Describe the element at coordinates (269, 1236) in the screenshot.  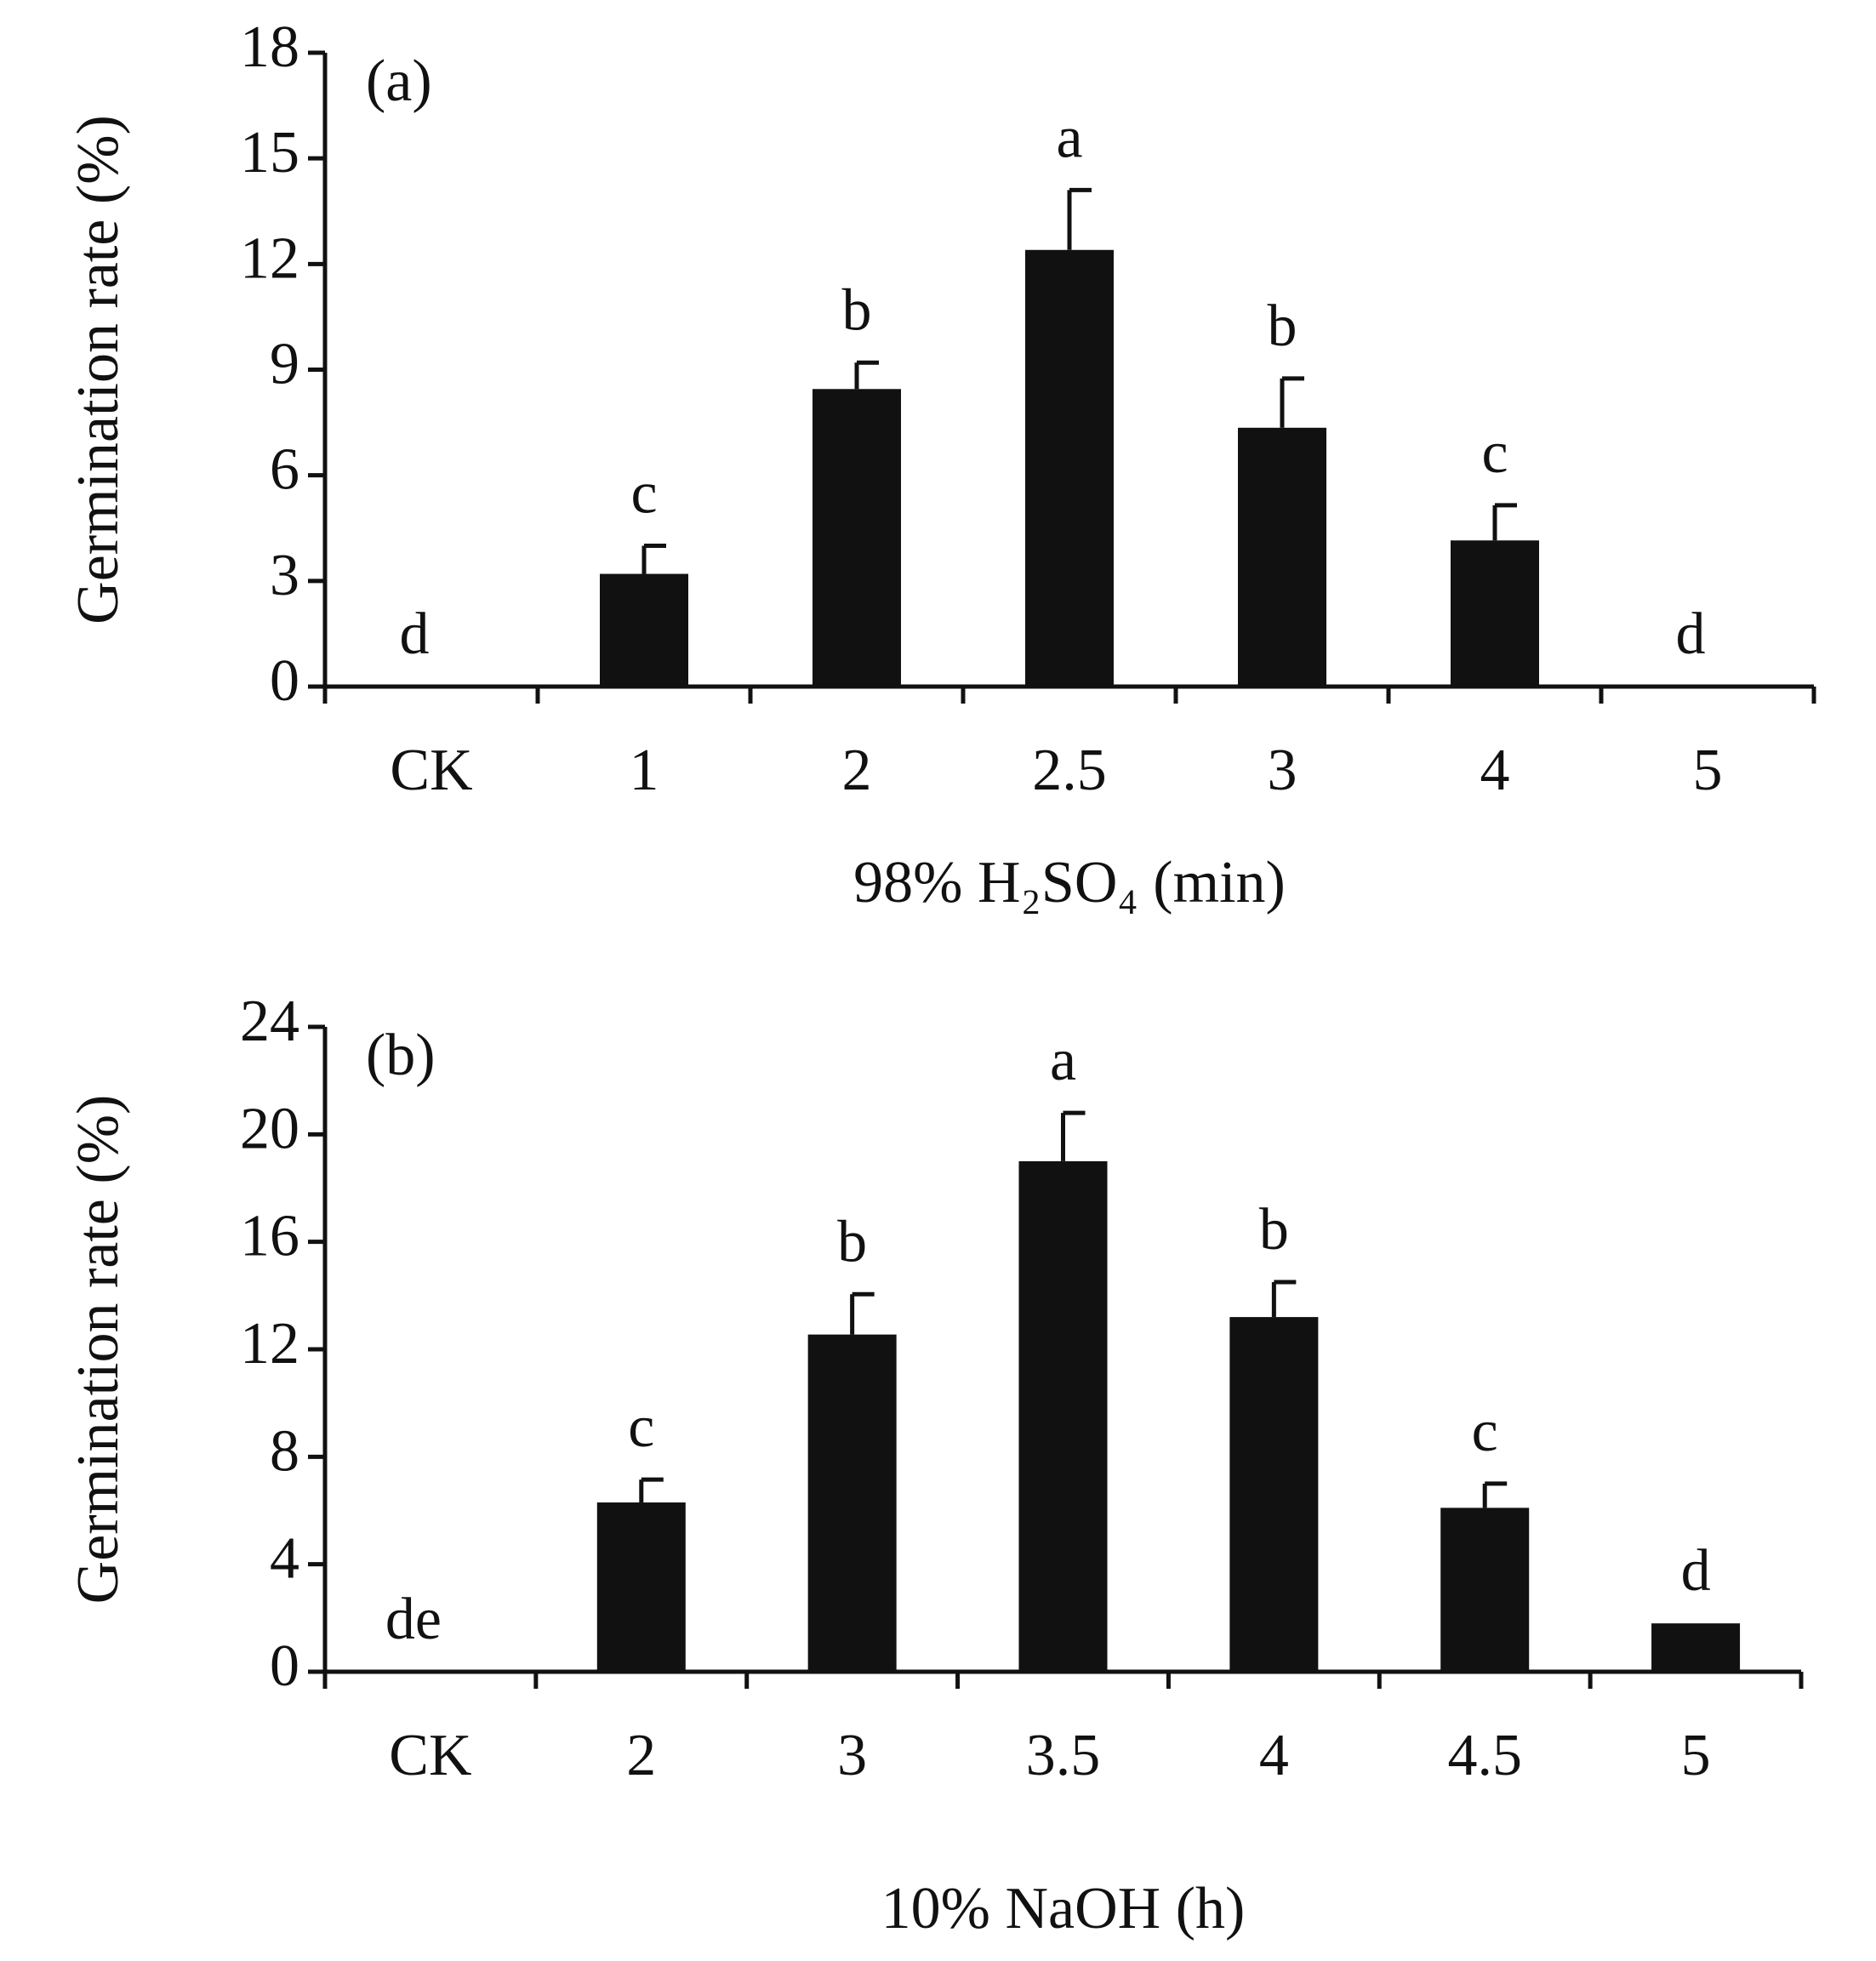
I see `y-tick-label: 16` at that location.